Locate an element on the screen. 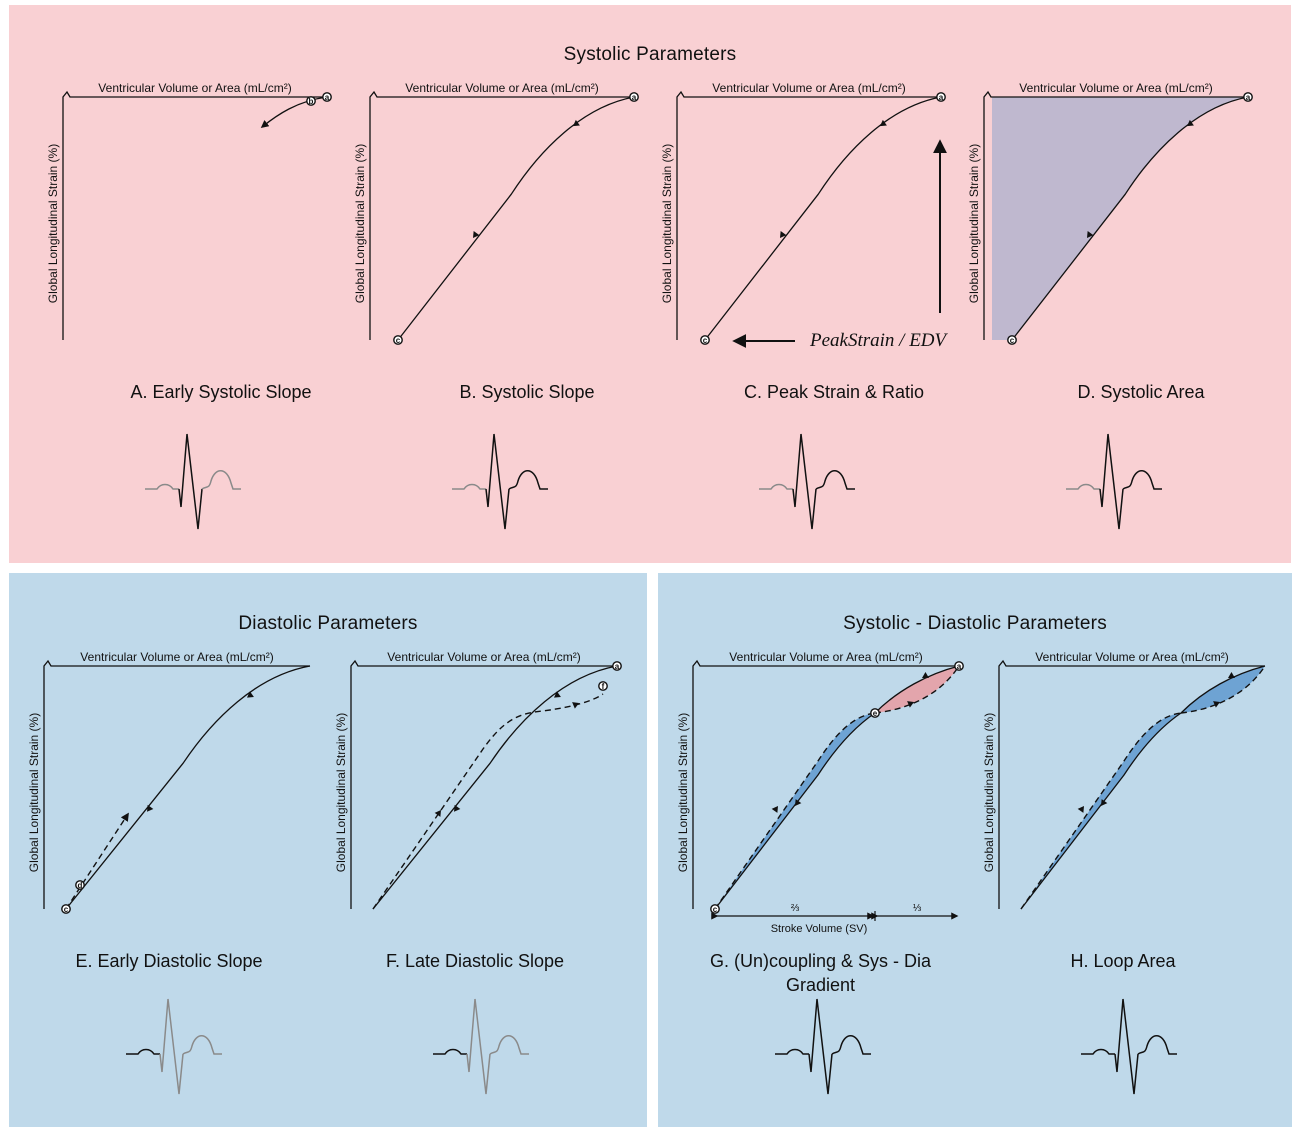 Image resolution: width=1292 pixels, height=1127 pixels. axes-frame-g is located at coordinates (825, 784).